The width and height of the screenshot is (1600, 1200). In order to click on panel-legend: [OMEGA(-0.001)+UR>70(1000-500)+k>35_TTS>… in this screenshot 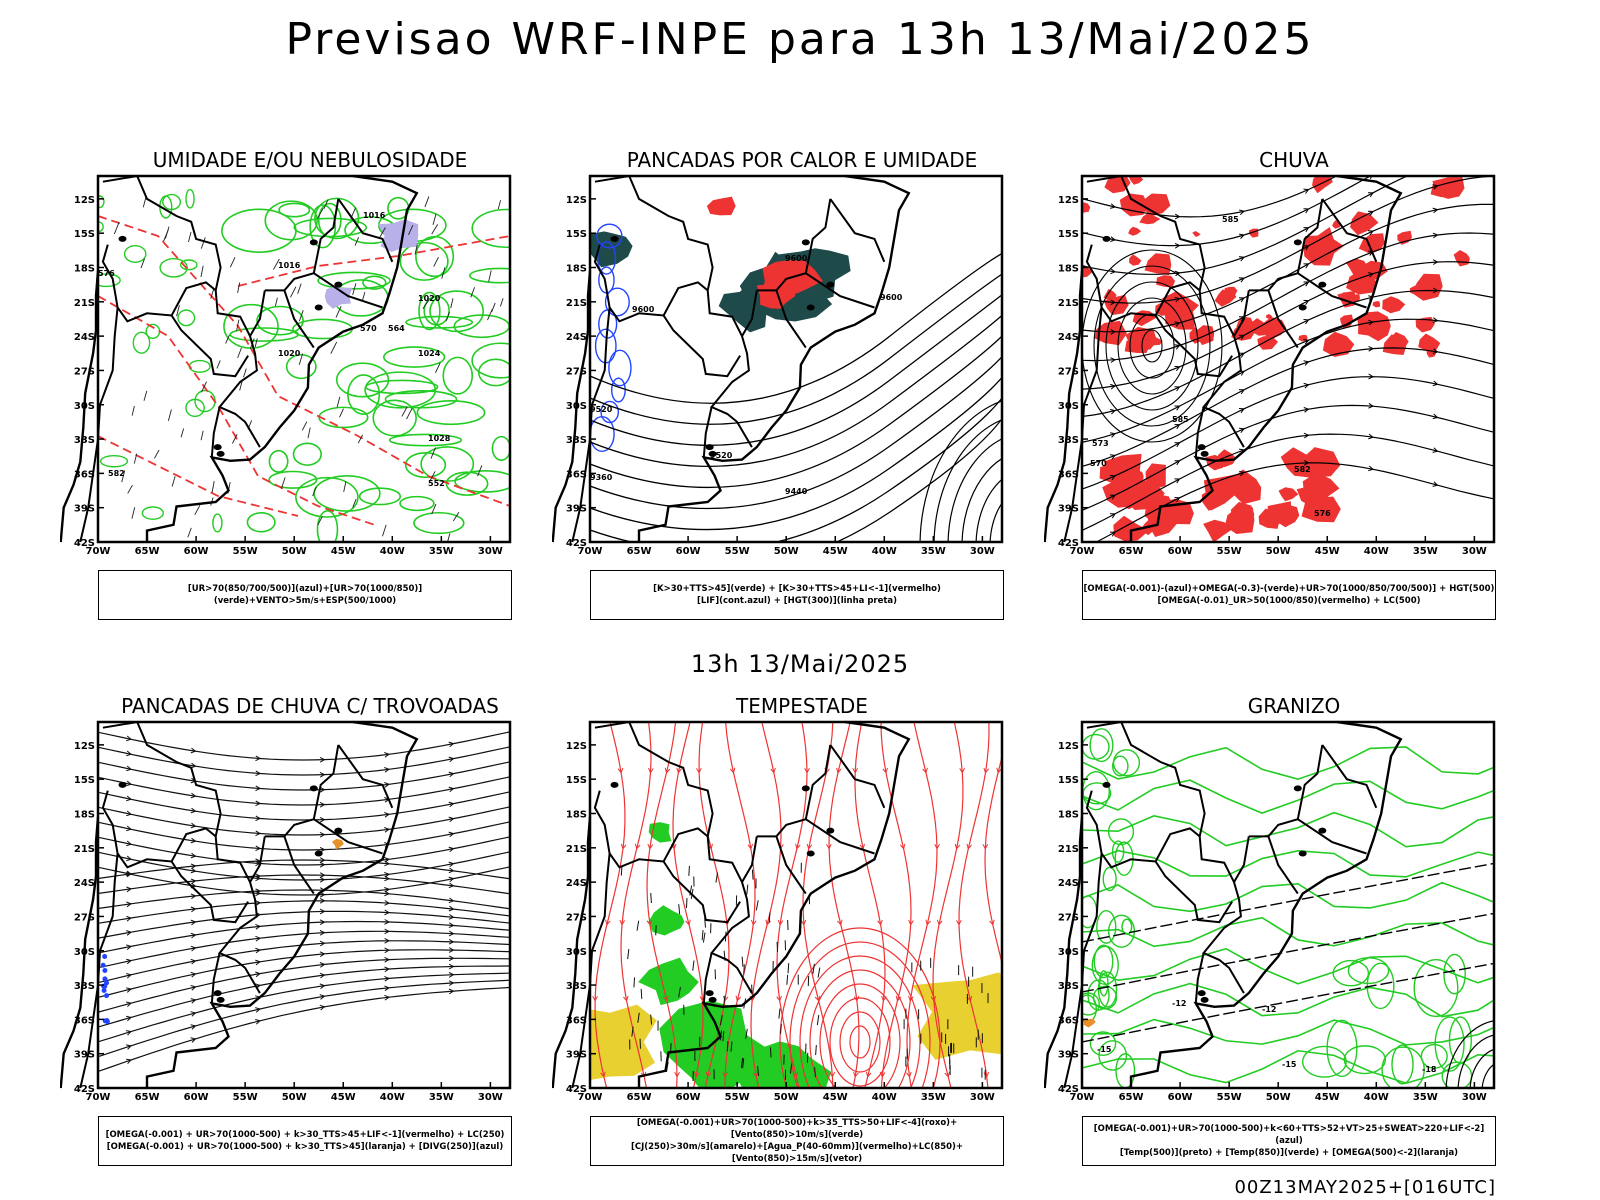, I will do `click(797, 1141)`.